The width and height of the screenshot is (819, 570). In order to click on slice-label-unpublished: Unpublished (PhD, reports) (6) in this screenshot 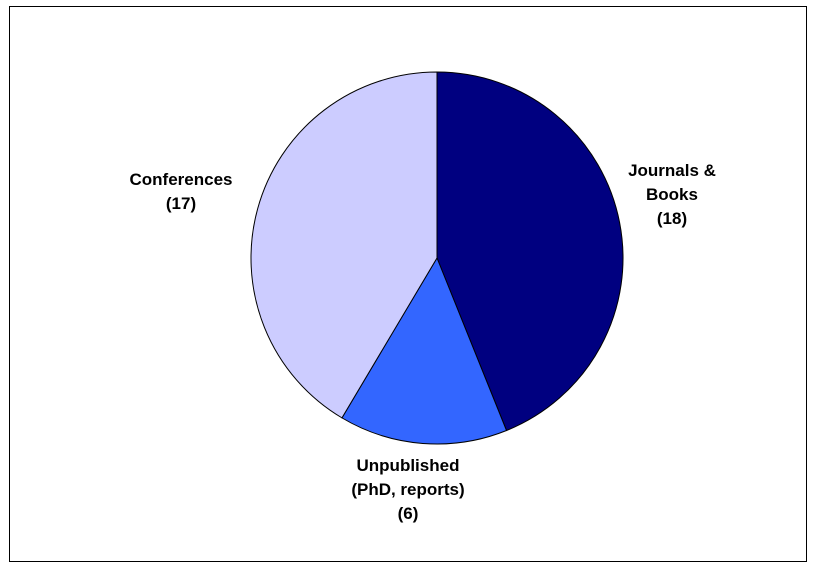, I will do `click(408, 489)`.